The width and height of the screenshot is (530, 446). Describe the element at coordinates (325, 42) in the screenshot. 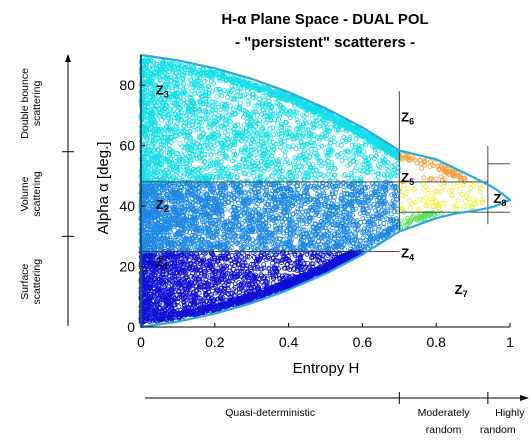

I see `chart-subtitle: - "persistent" scatterers -` at that location.